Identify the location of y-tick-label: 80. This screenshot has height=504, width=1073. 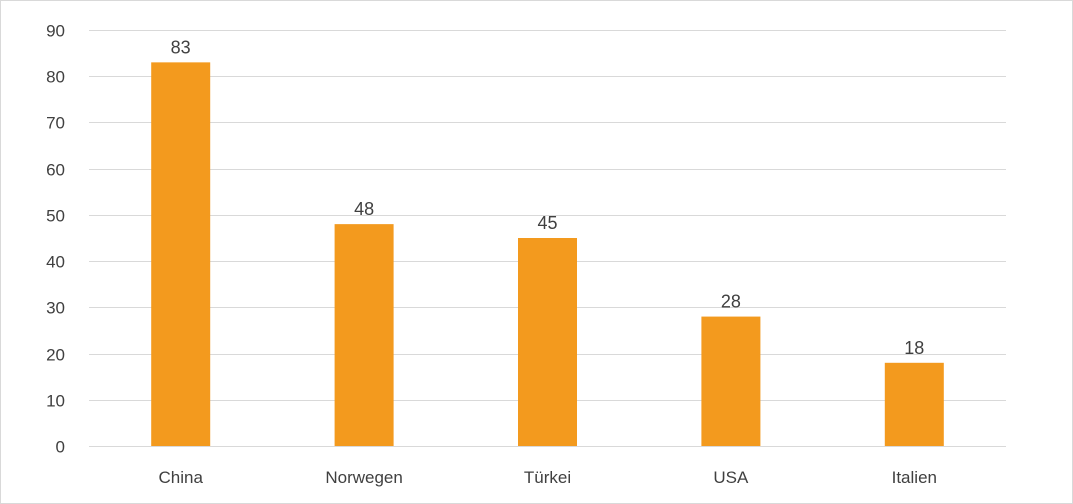
(55, 77).